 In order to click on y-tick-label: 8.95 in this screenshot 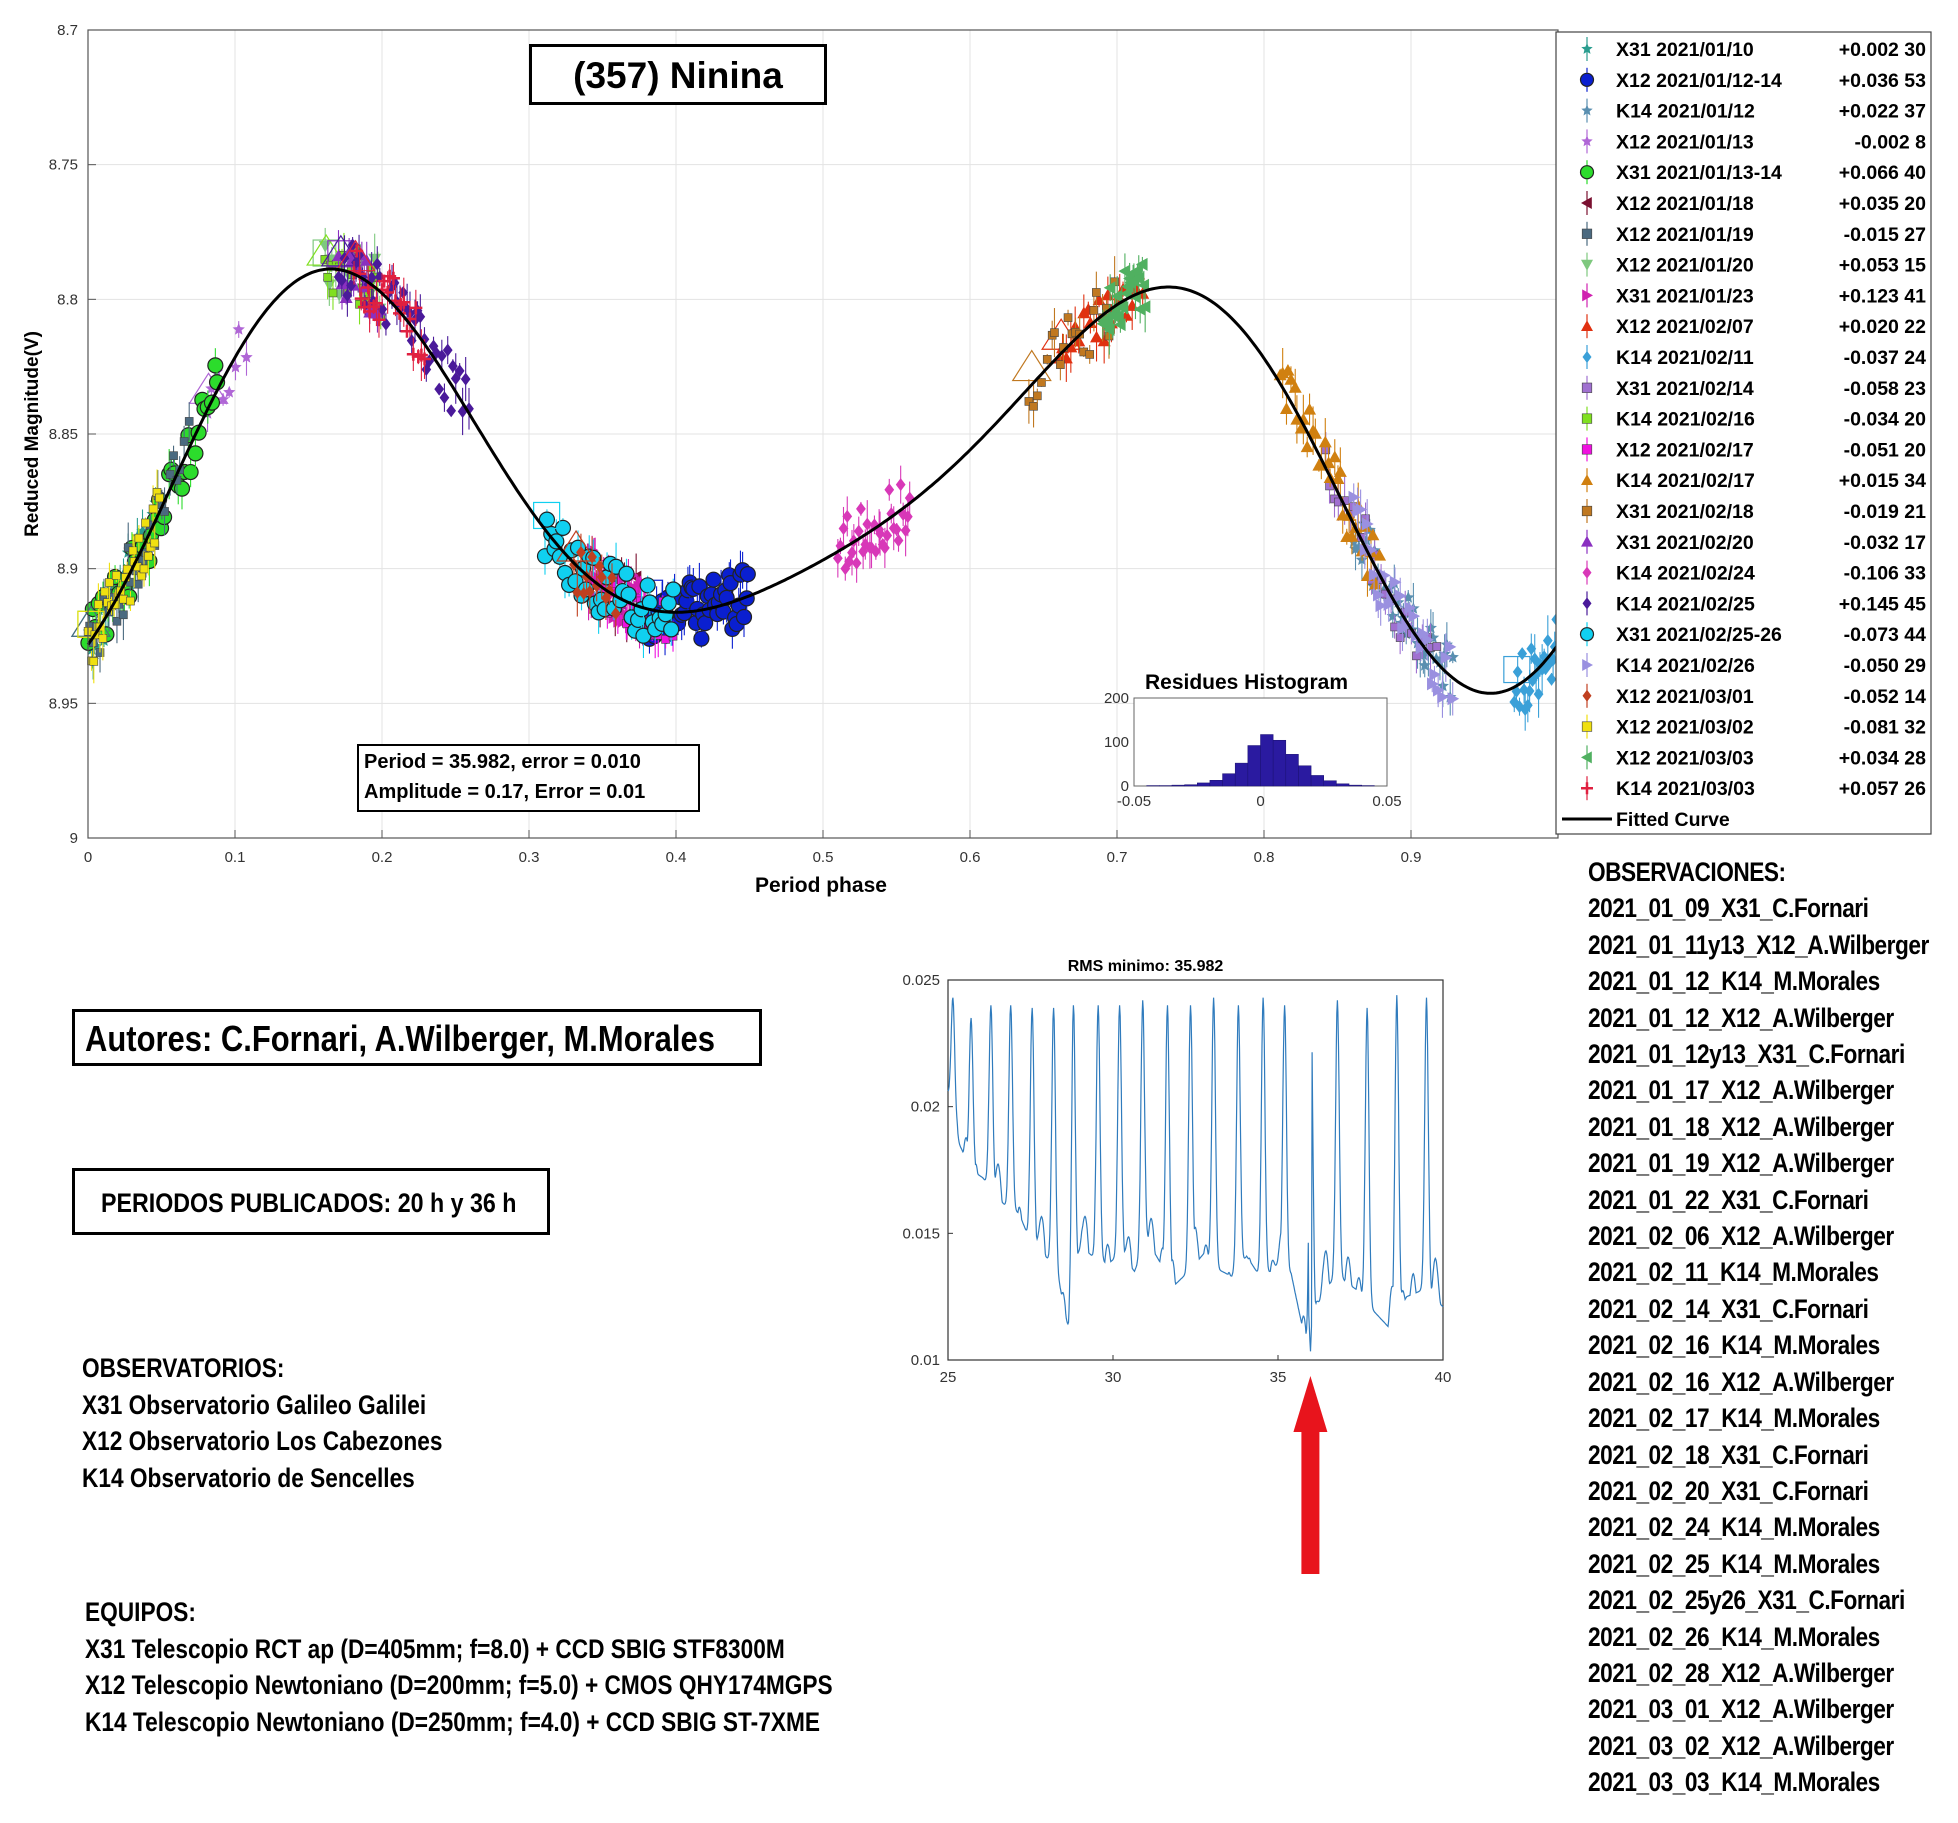, I will do `click(63, 703)`.